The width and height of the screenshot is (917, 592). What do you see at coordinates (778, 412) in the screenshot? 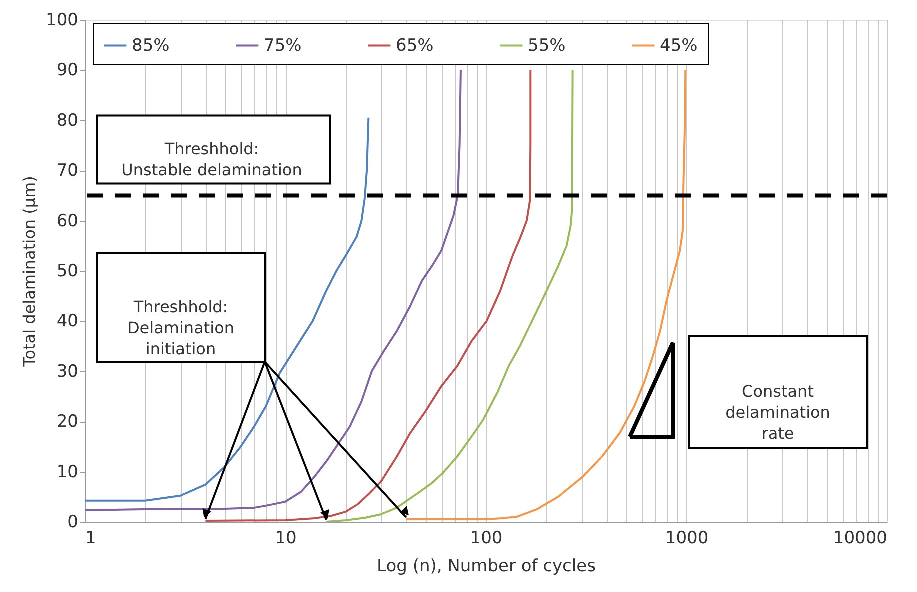
I see `annotation: Constant delamination rate` at bounding box center [778, 412].